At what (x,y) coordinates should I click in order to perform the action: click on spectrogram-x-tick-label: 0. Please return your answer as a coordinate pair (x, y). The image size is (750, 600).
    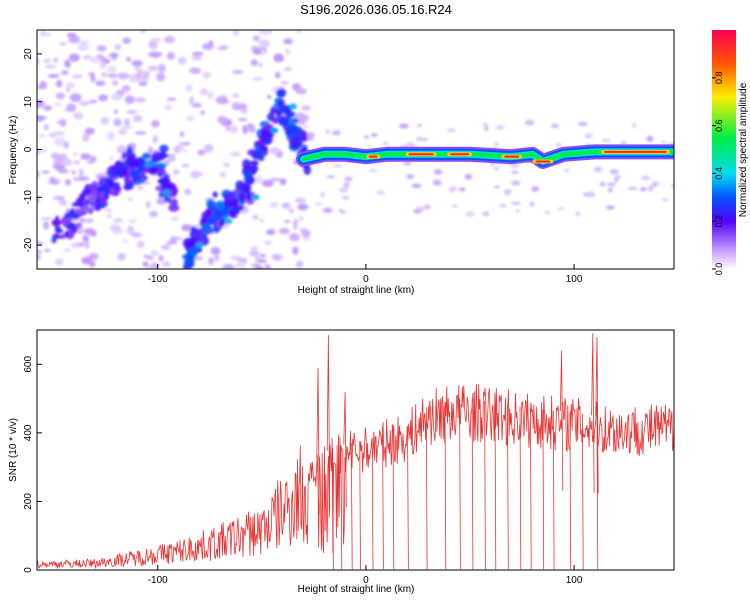
    Looking at the image, I should click on (366, 279).